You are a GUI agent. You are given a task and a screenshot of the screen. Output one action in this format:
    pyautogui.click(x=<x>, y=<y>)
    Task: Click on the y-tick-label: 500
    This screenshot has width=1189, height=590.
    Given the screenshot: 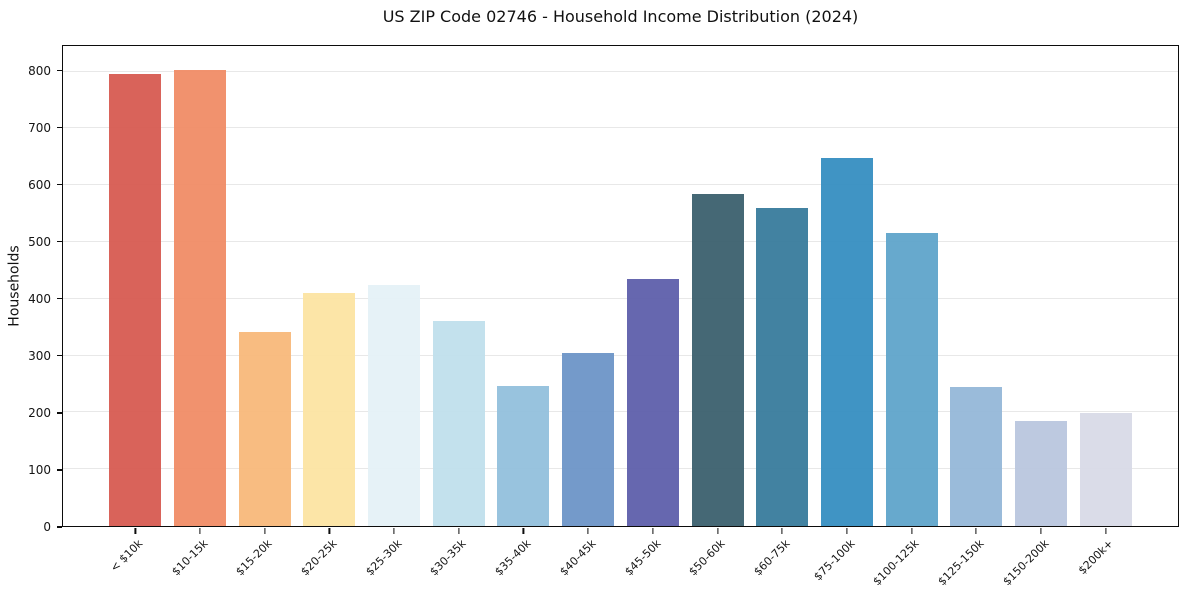 What is the action you would take?
    pyautogui.click(x=39, y=241)
    